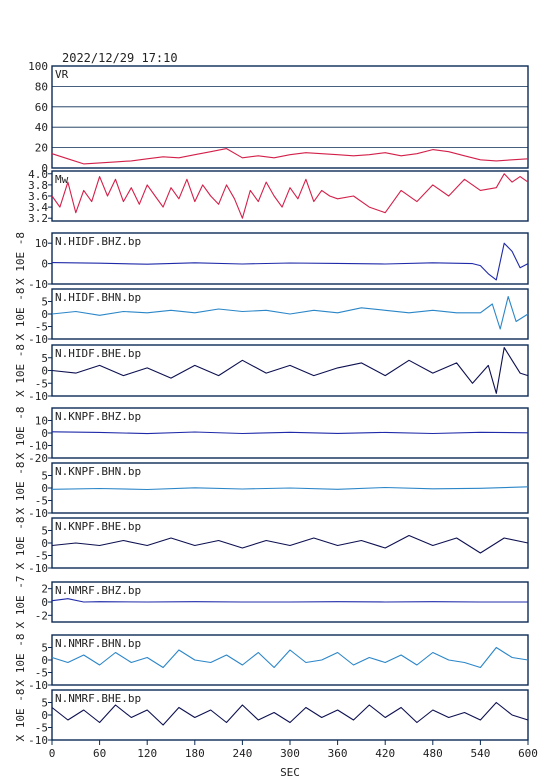  Describe the element at coordinates (147, 753) in the screenshot. I see `x-tick-label: 120` at that location.